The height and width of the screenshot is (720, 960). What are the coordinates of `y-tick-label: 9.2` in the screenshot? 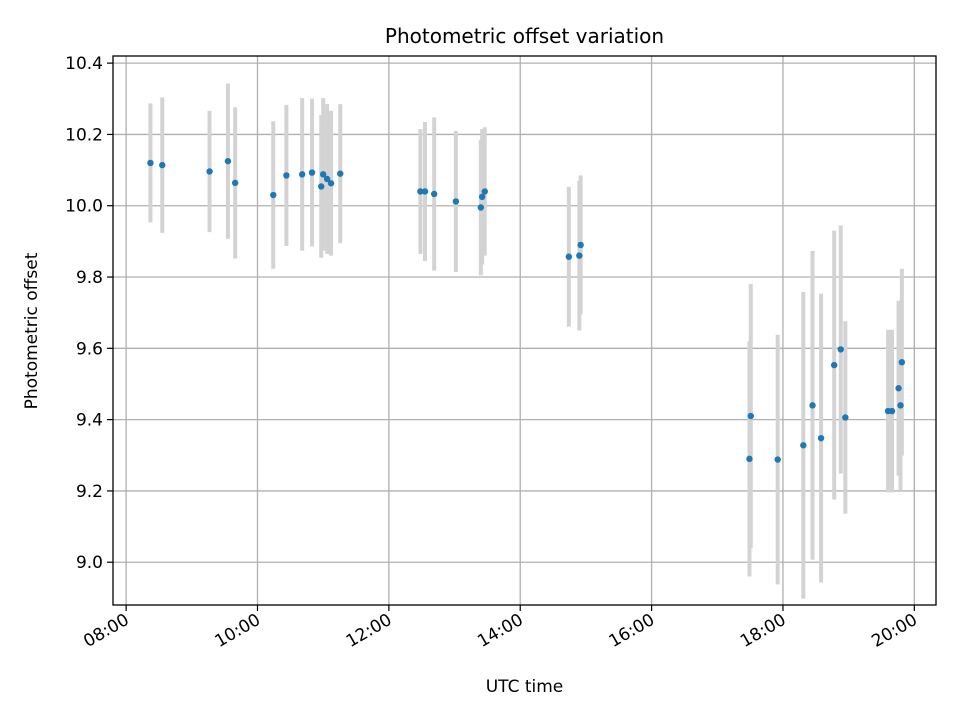 It's located at (89, 492).